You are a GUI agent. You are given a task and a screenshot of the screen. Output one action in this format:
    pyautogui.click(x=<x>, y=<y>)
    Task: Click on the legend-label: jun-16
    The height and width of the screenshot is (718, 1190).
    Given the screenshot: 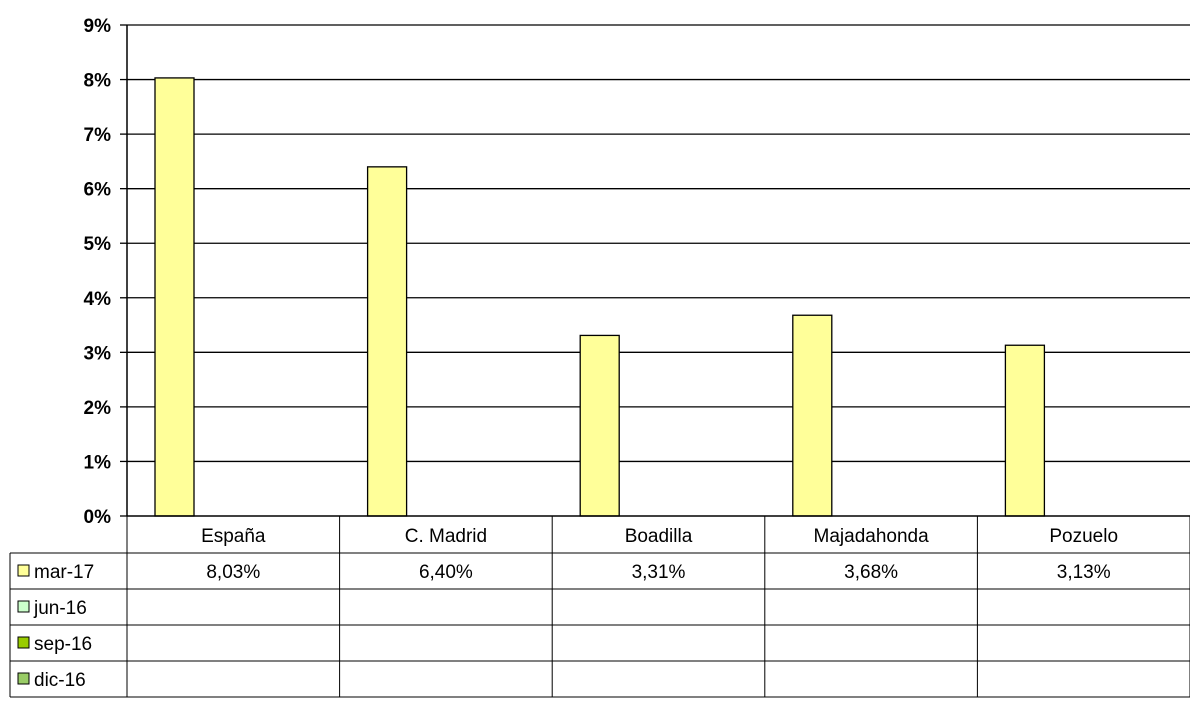 What is the action you would take?
    pyautogui.click(x=60, y=608)
    